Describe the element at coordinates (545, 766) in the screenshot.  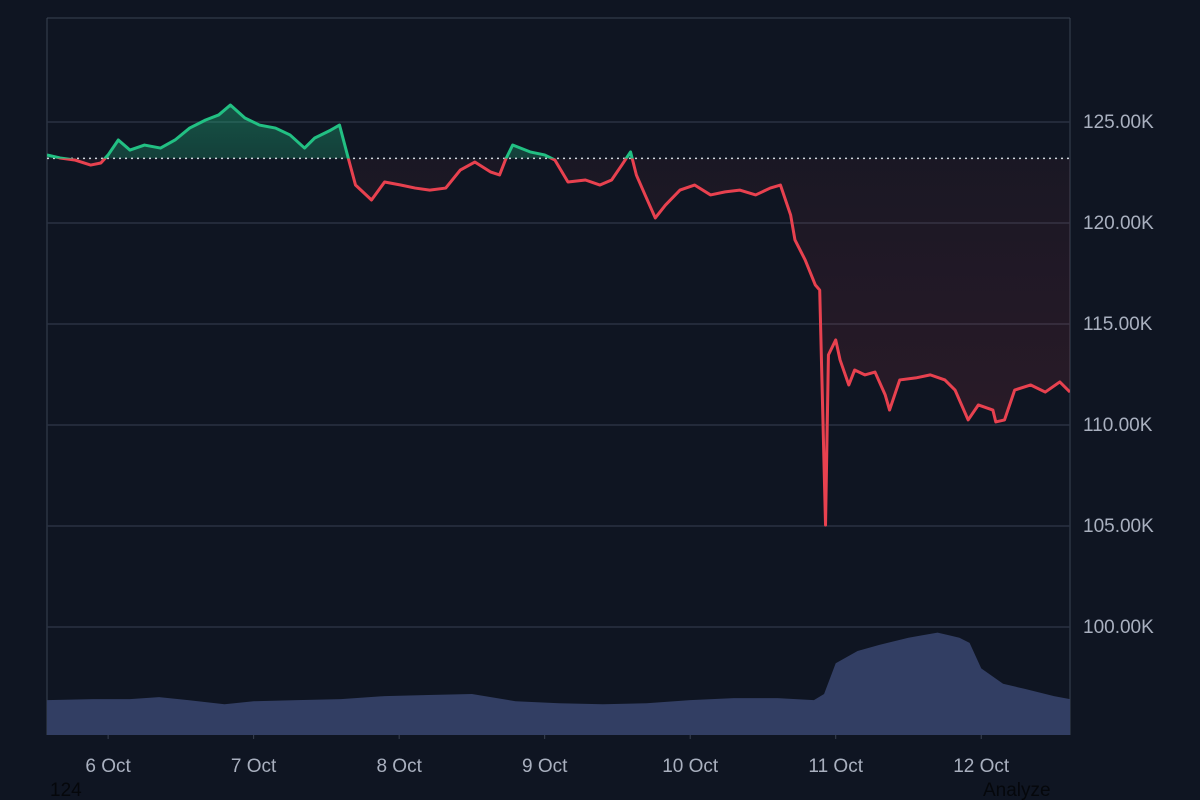
I see `x-tick-label: 9 Oct` at that location.